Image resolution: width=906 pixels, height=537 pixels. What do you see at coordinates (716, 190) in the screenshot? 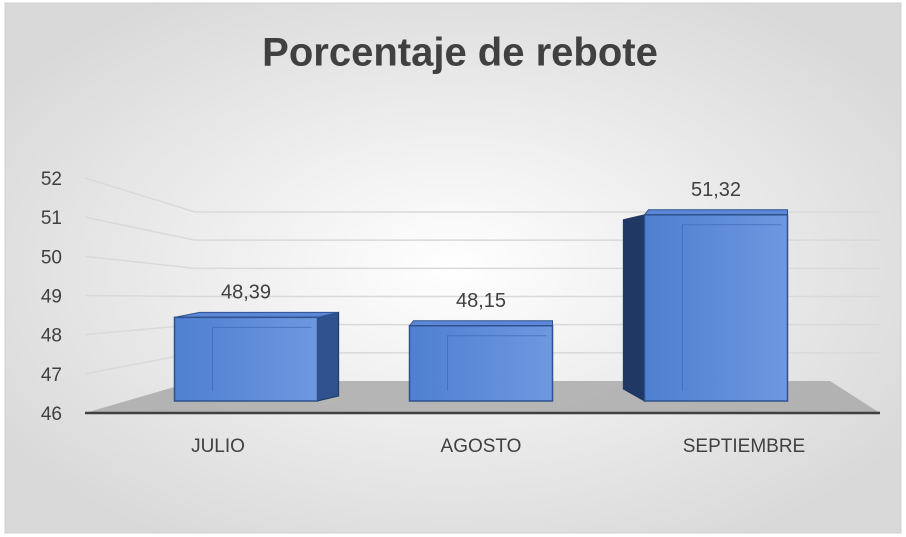
I see `data-label: 51,32` at bounding box center [716, 190].